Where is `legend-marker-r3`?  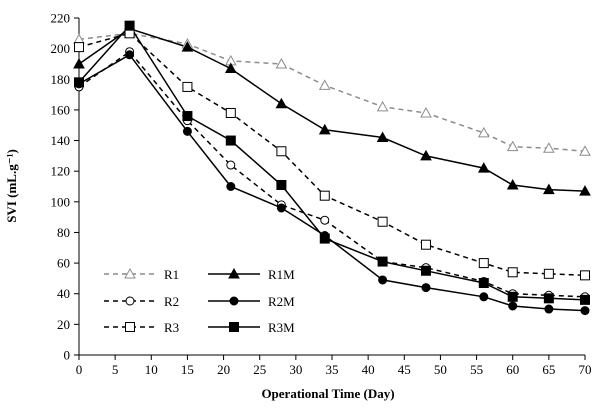 legend-marker-r3 is located at coordinates (130, 327).